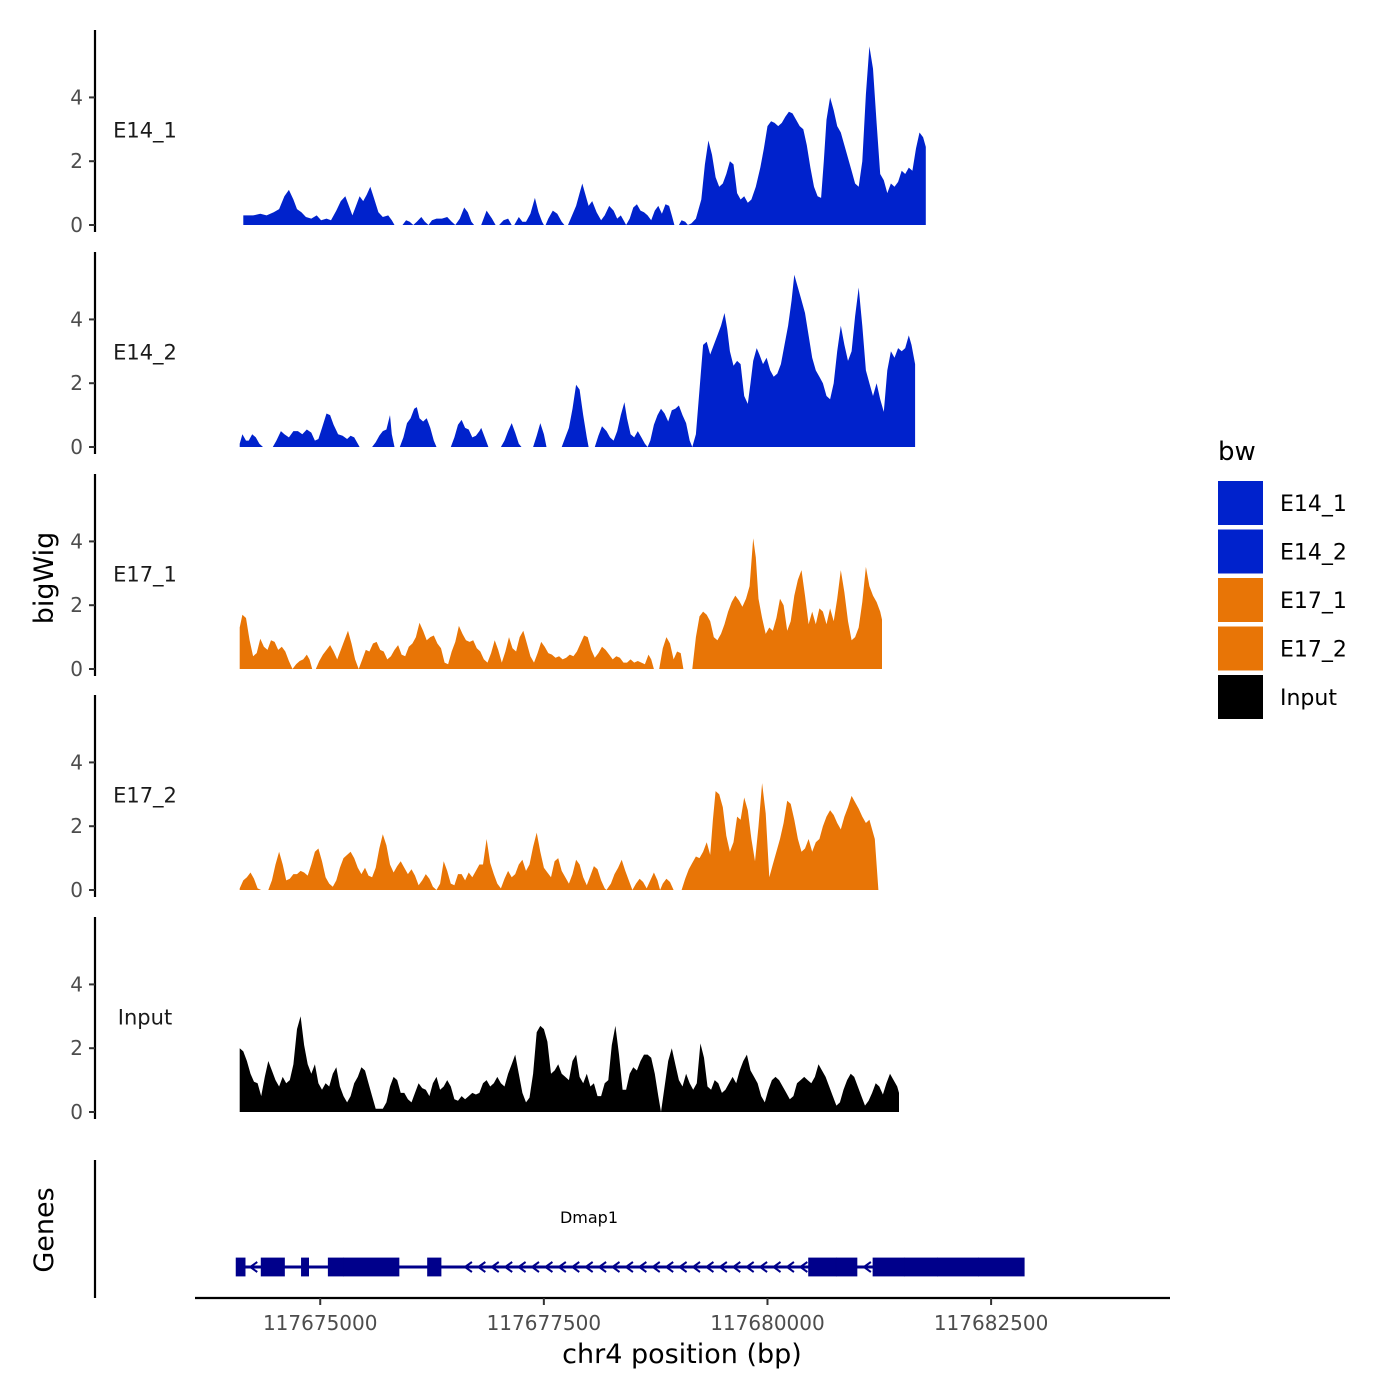  What do you see at coordinates (544, 1323) in the screenshot?
I see `x-tick-label: 117677500` at bounding box center [544, 1323].